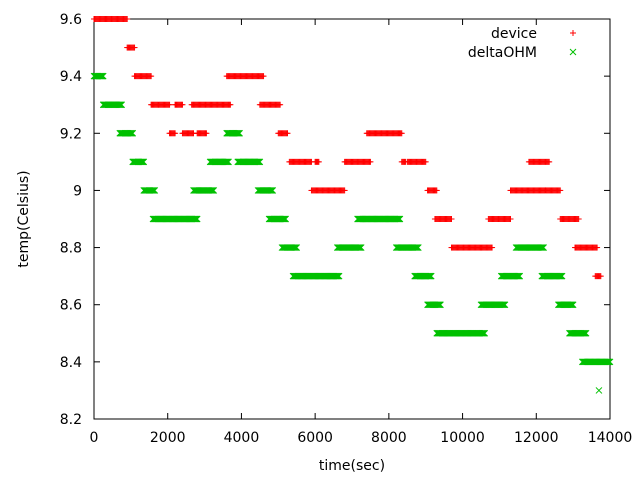  Describe the element at coordinates (315, 438) in the screenshot. I see `x-tick-label: 6000` at that location.